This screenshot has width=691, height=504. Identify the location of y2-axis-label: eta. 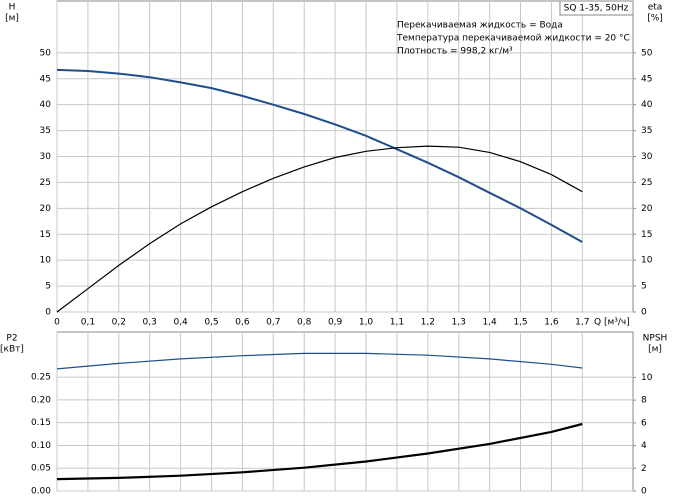
(655, 8).